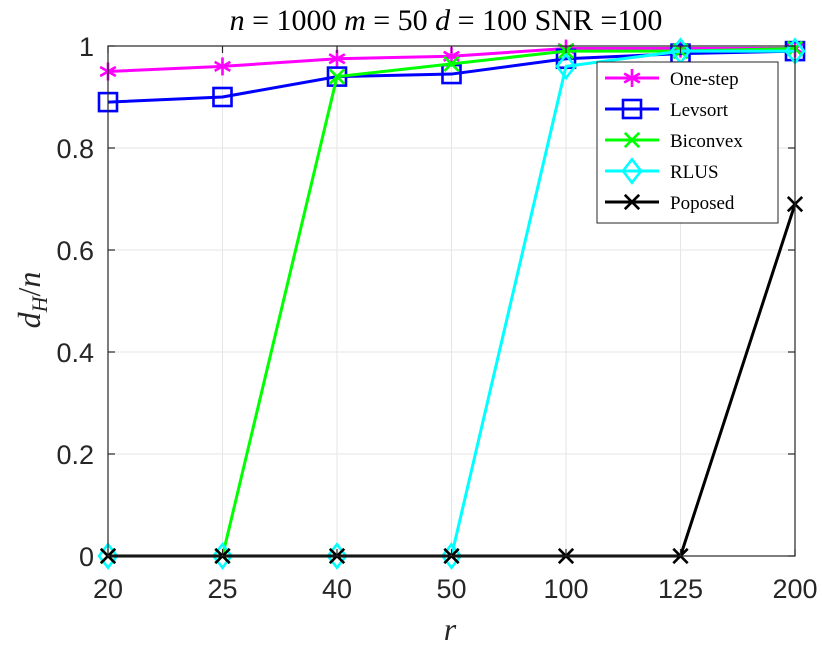 The width and height of the screenshot is (822, 647). What do you see at coordinates (75, 149) in the screenshot?
I see `y-tick-label: 0.8` at bounding box center [75, 149].